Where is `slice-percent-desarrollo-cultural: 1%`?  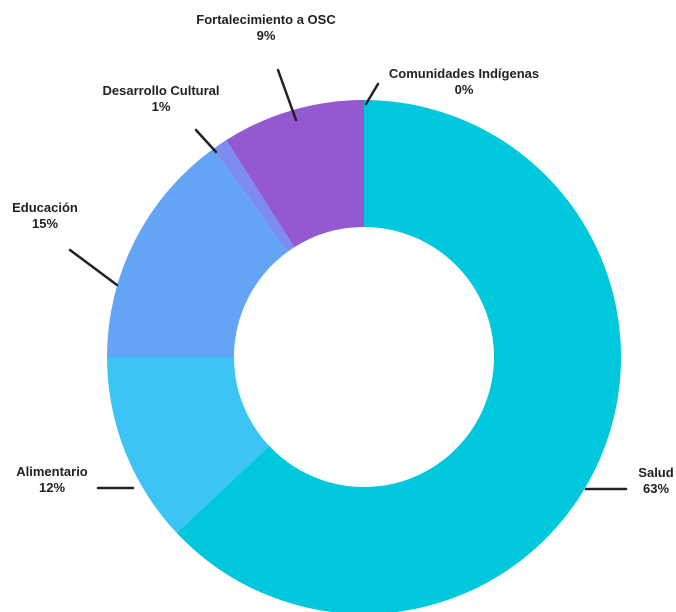
slice-percent-desarrollo-cultural: 1% is located at coordinates (161, 106).